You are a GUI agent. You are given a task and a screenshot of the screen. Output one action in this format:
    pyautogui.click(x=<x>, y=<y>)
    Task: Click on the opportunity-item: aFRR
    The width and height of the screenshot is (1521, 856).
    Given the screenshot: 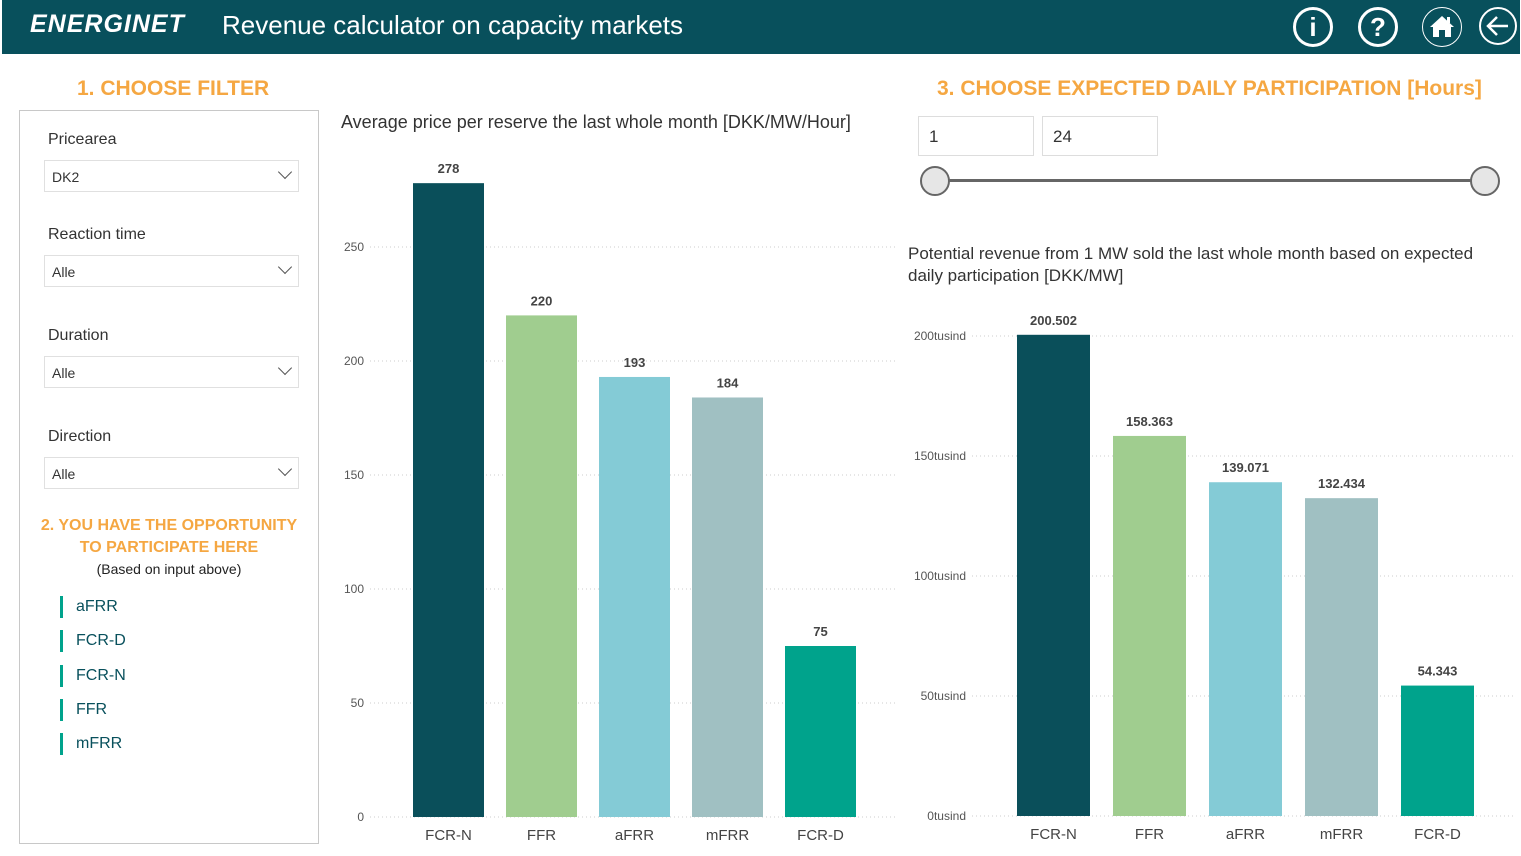 What is the action you would take?
    pyautogui.click(x=89, y=607)
    